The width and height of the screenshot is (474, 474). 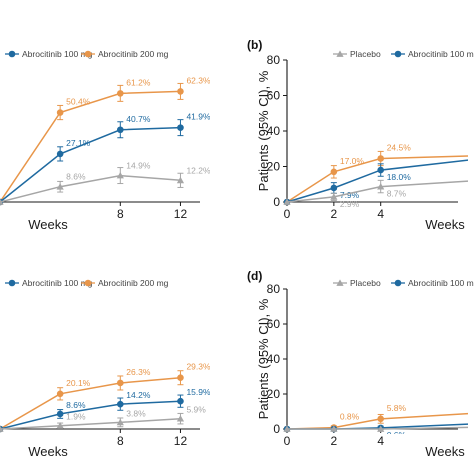 I want to click on data-label: 18.0%, so click(x=399, y=177).